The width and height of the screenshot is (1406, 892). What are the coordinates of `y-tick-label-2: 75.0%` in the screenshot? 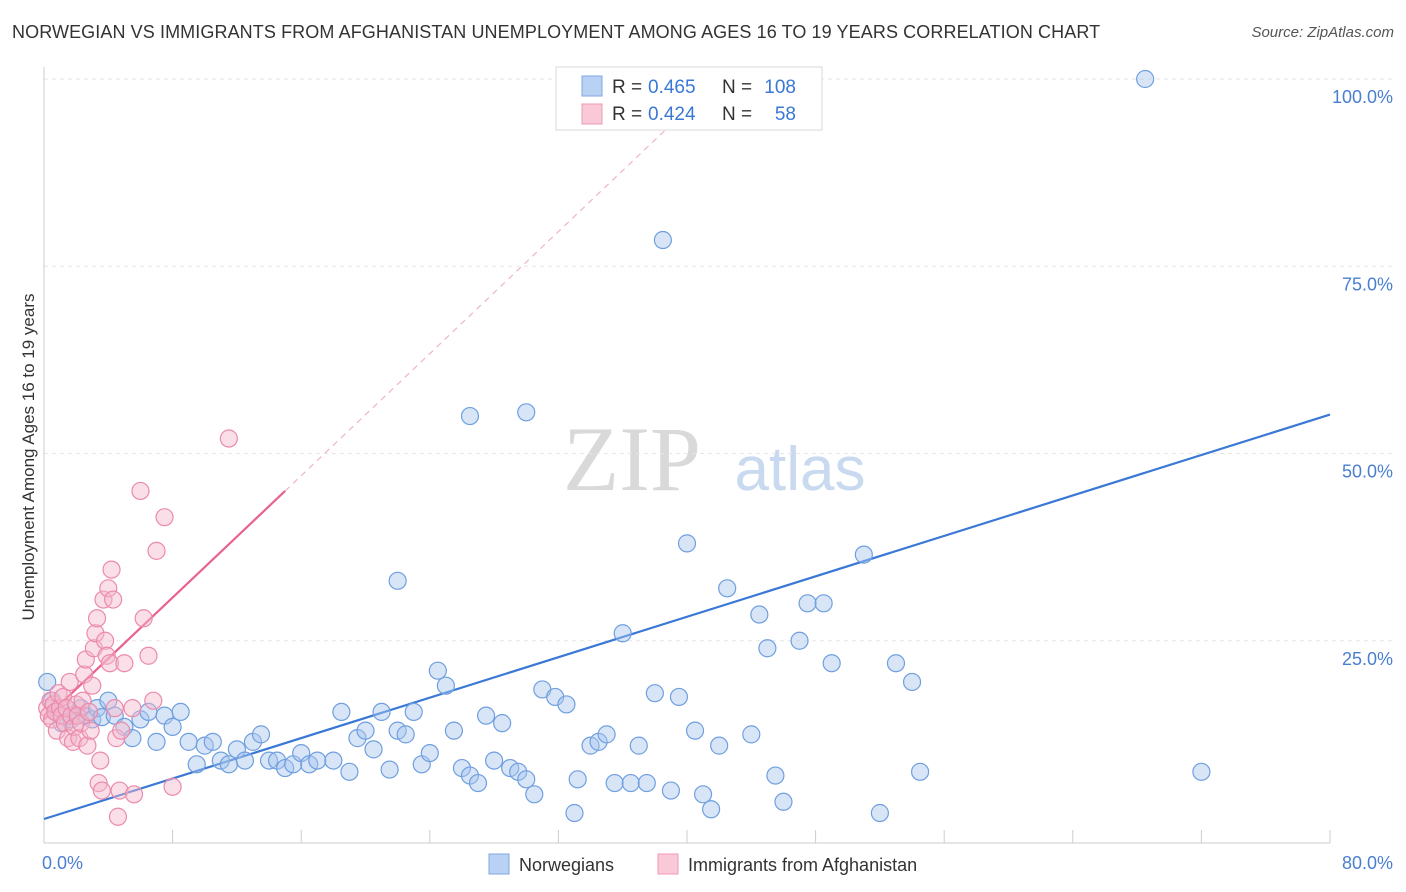 It's located at (1367, 284).